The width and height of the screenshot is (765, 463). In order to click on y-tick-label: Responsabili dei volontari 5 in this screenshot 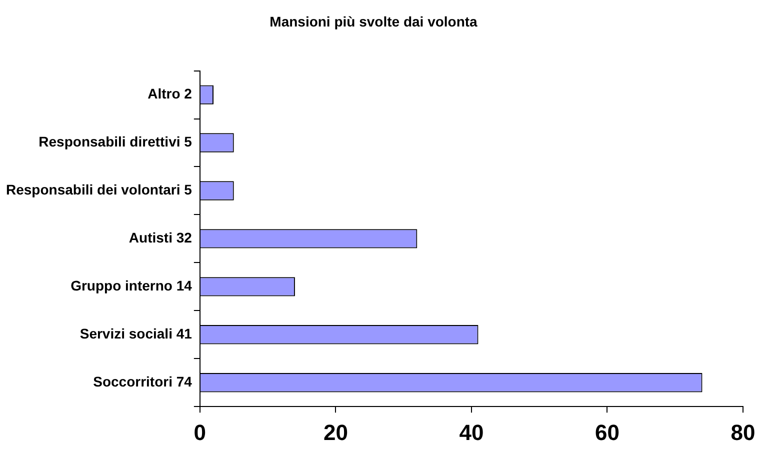, I will do `click(99, 190)`.